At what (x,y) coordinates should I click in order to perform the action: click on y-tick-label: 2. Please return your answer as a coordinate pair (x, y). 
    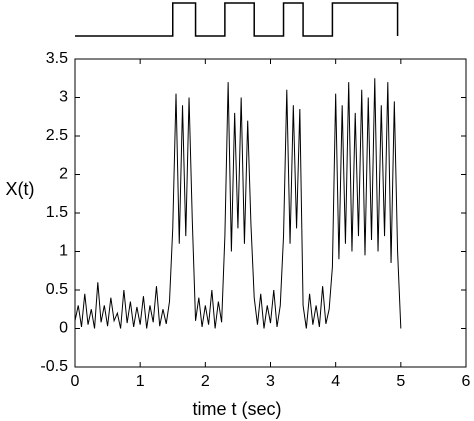
    Looking at the image, I should click on (63, 174).